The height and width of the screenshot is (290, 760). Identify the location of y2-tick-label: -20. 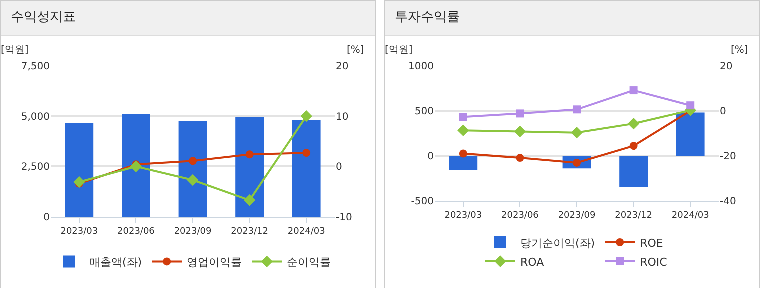
(728, 157).